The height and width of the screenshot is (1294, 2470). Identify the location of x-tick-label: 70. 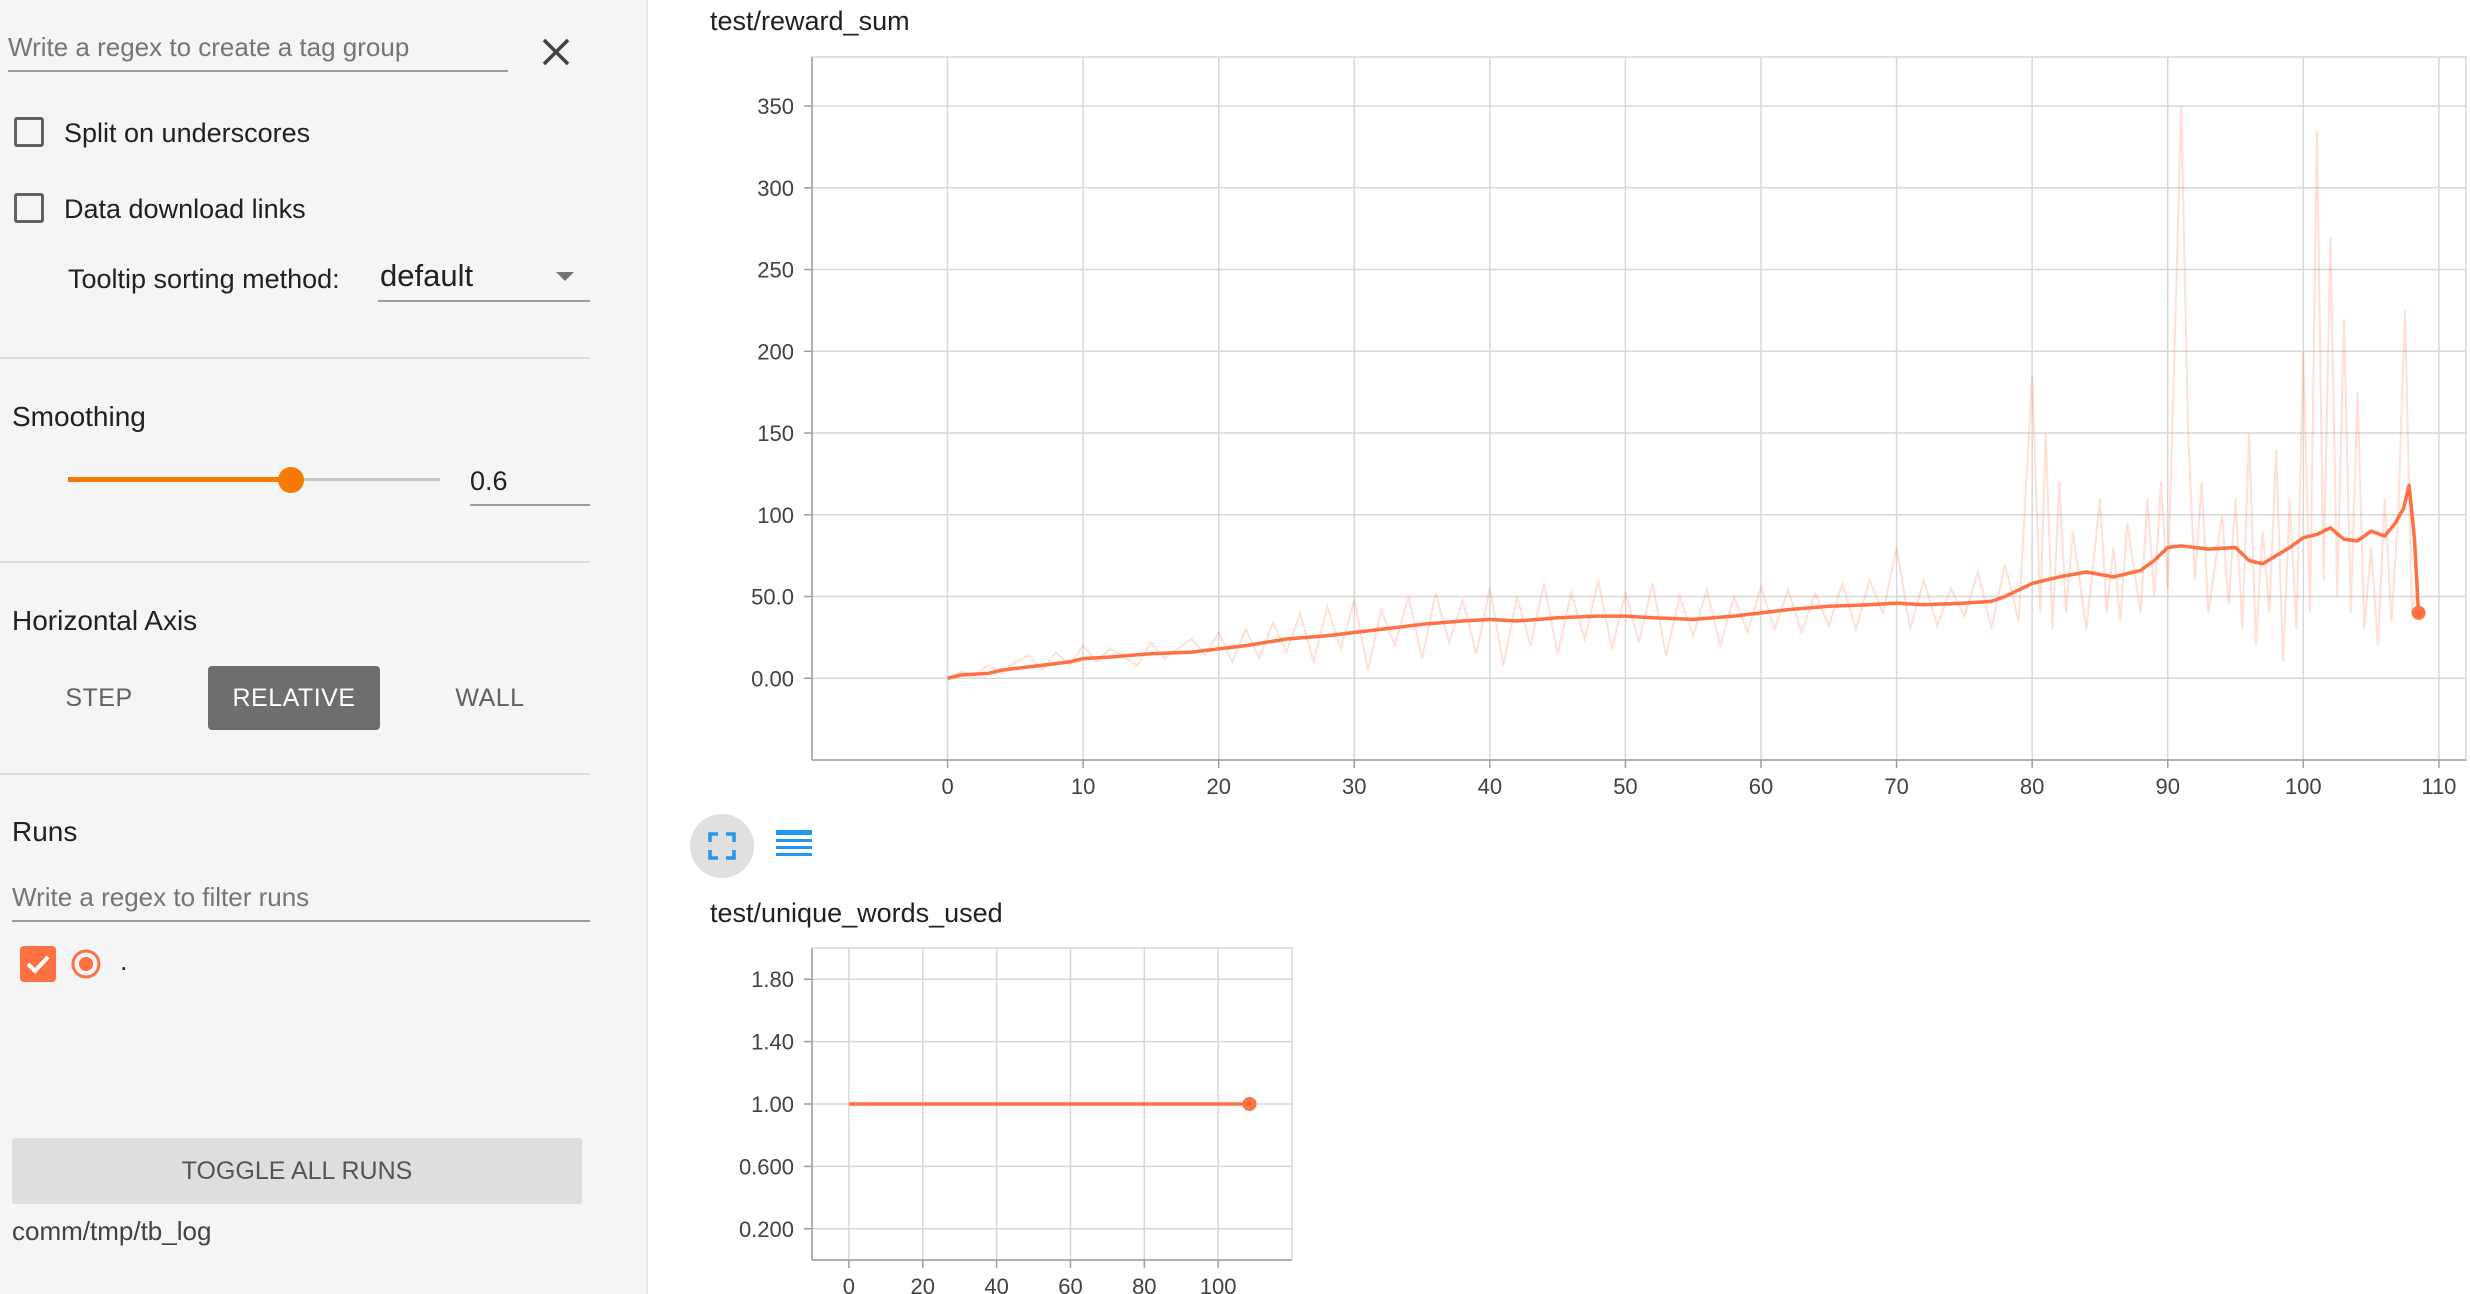
(1896, 786).